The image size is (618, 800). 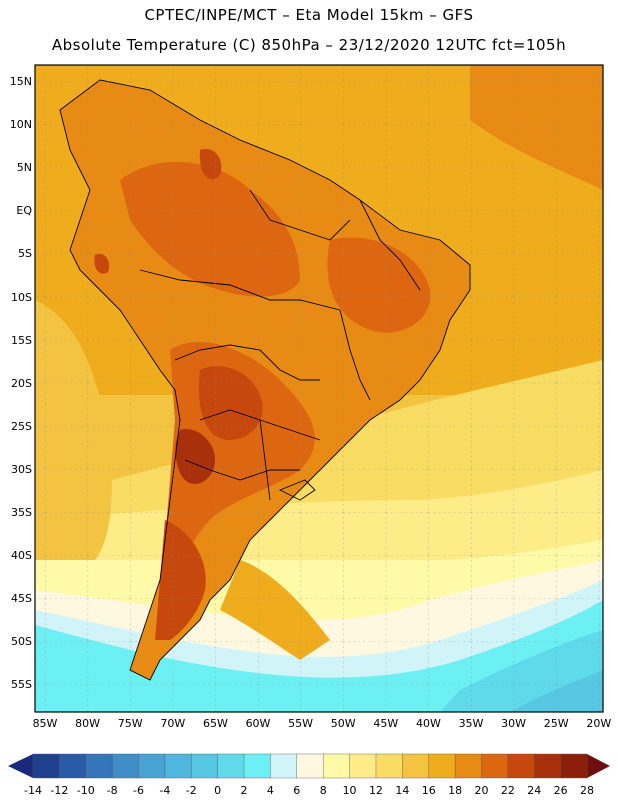 What do you see at coordinates (59, 790) in the screenshot?
I see `colorbar-label: -12` at bounding box center [59, 790].